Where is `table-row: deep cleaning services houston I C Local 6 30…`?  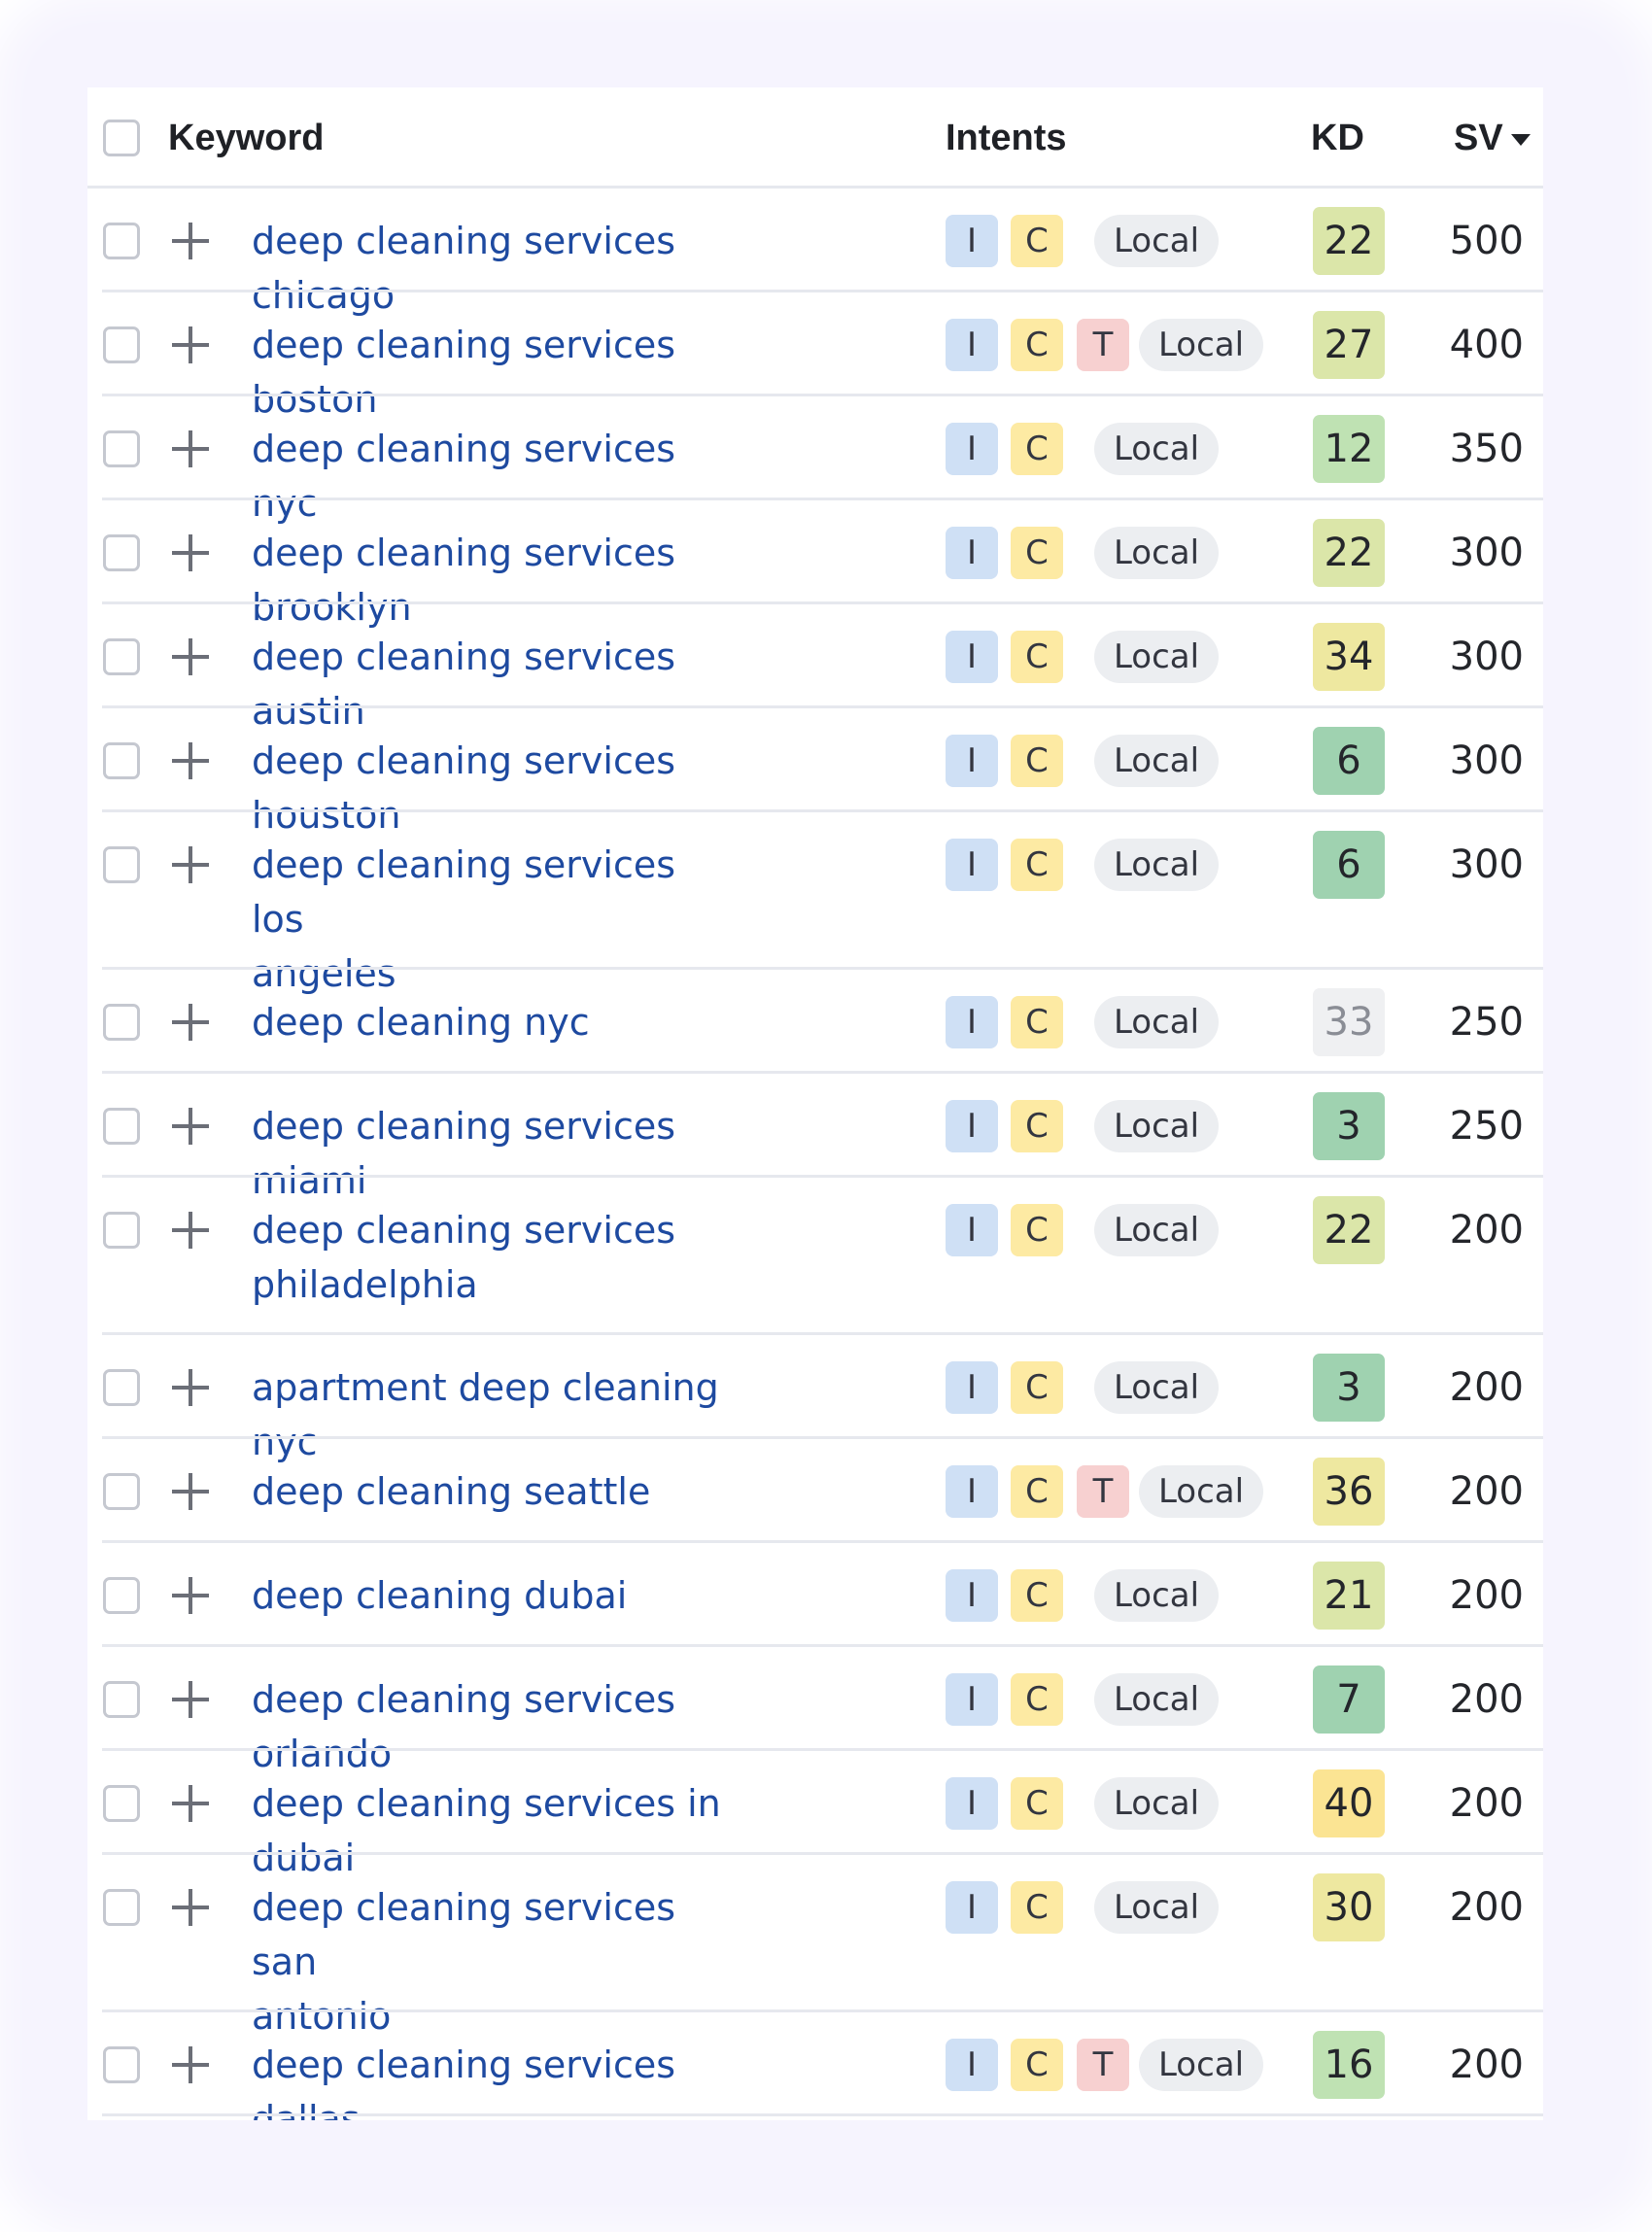 table-row: deep cleaning services houston I C Local 6 30… is located at coordinates (815, 773).